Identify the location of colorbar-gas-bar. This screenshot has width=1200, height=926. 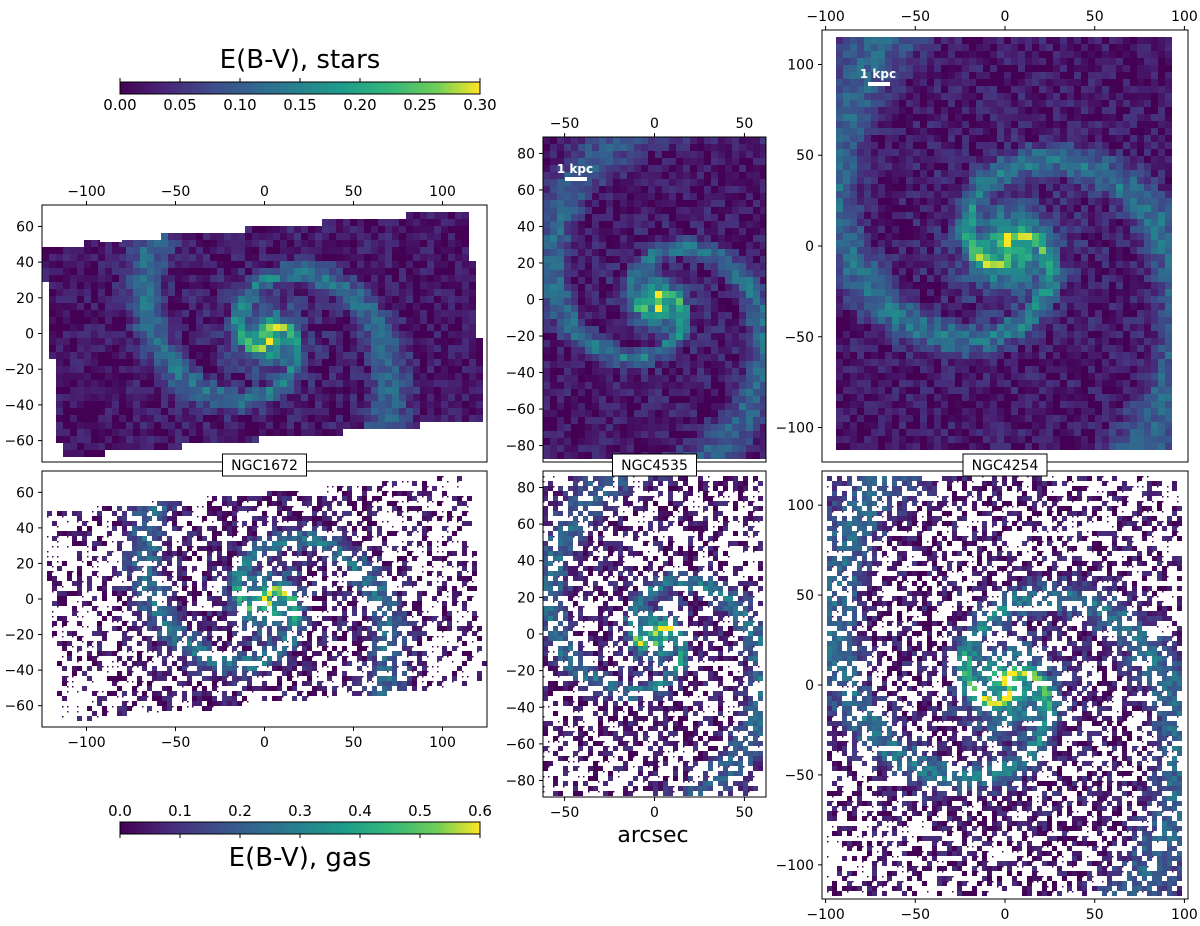
(300, 828).